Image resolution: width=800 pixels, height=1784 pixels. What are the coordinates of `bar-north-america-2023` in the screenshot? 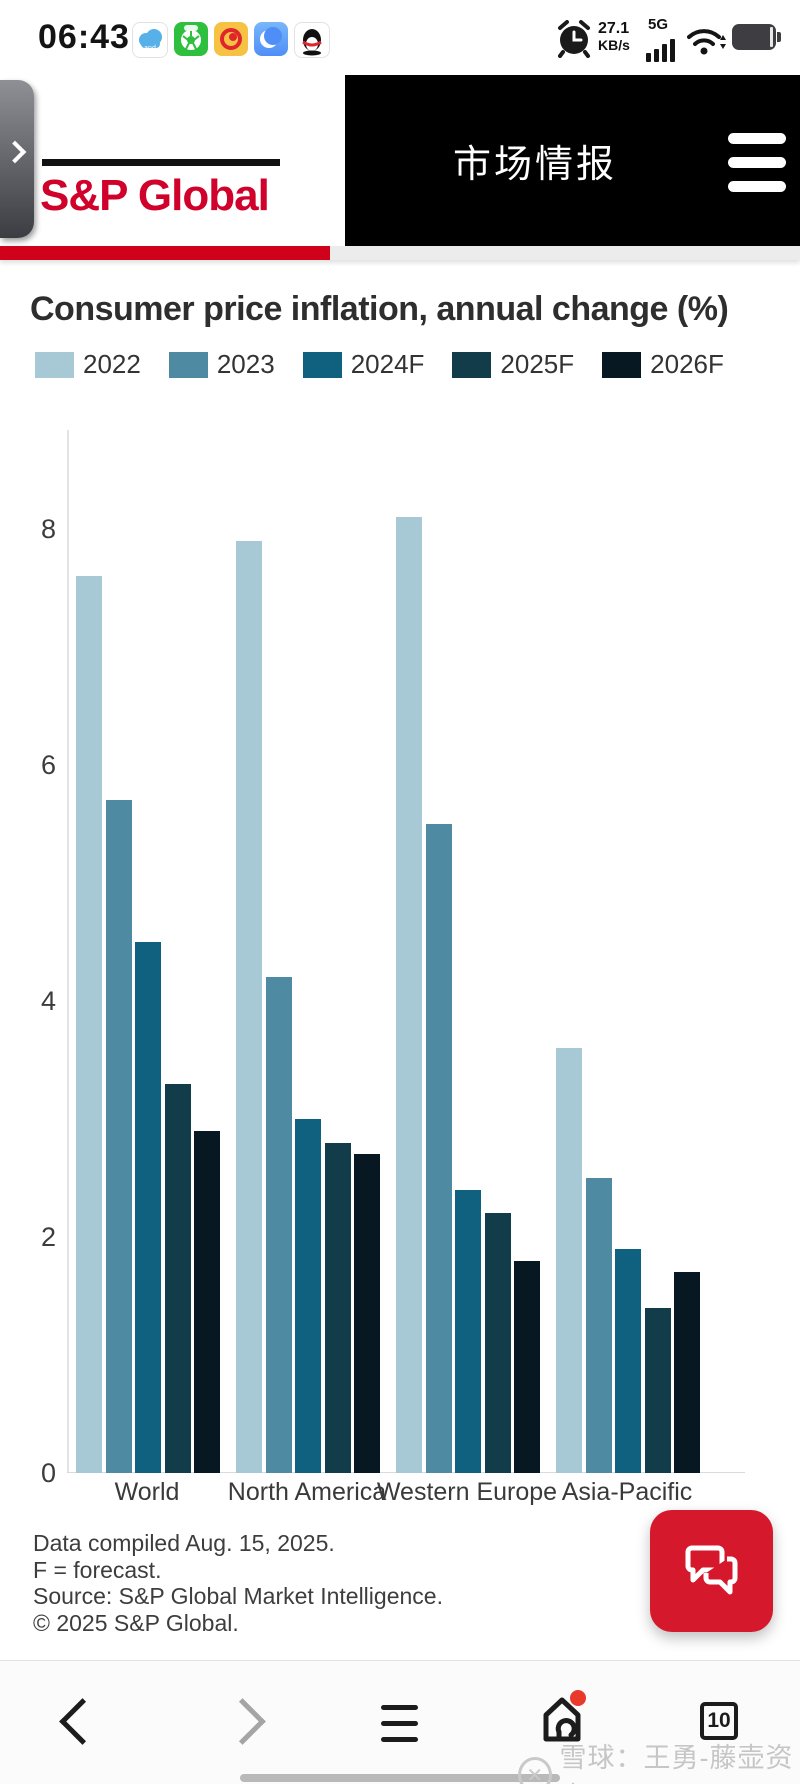 It's located at (278, 1225).